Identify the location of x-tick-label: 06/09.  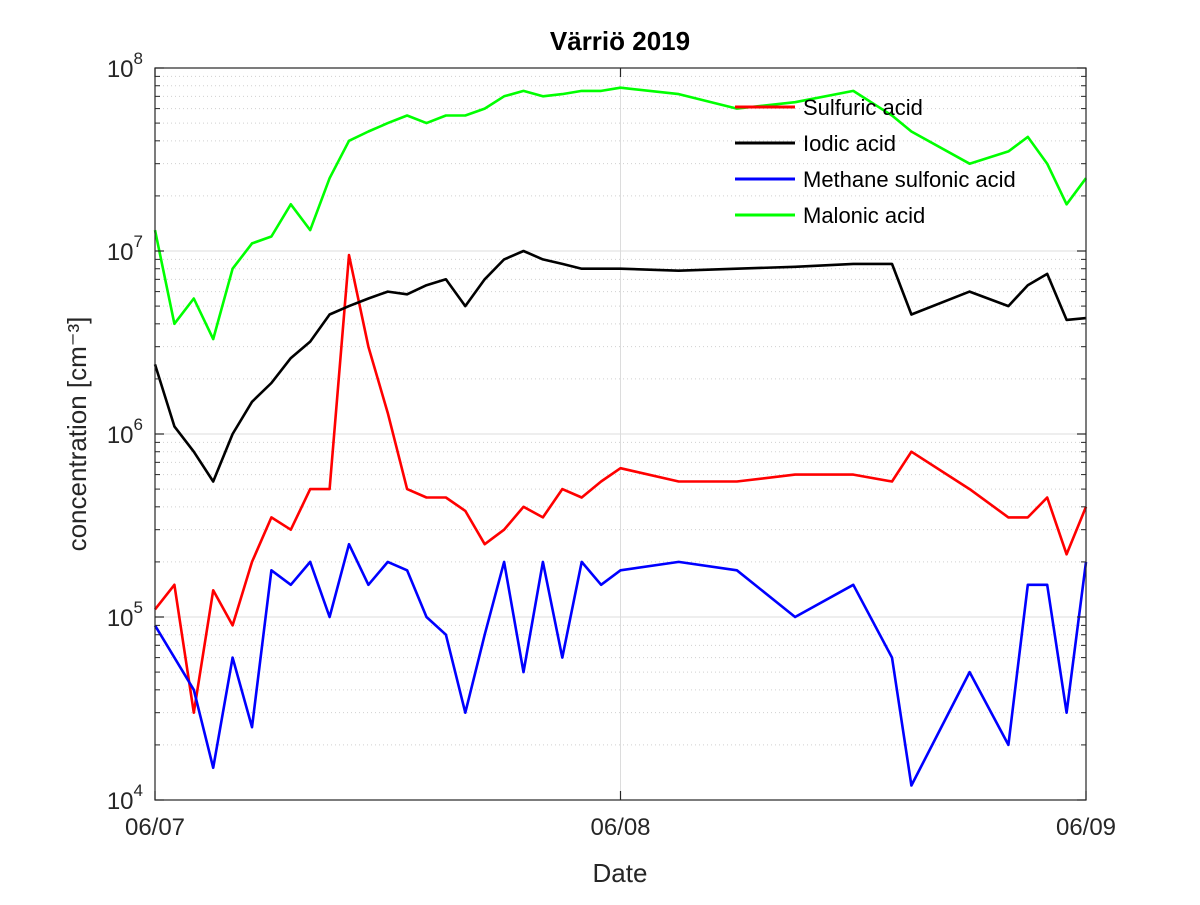
(1086, 827).